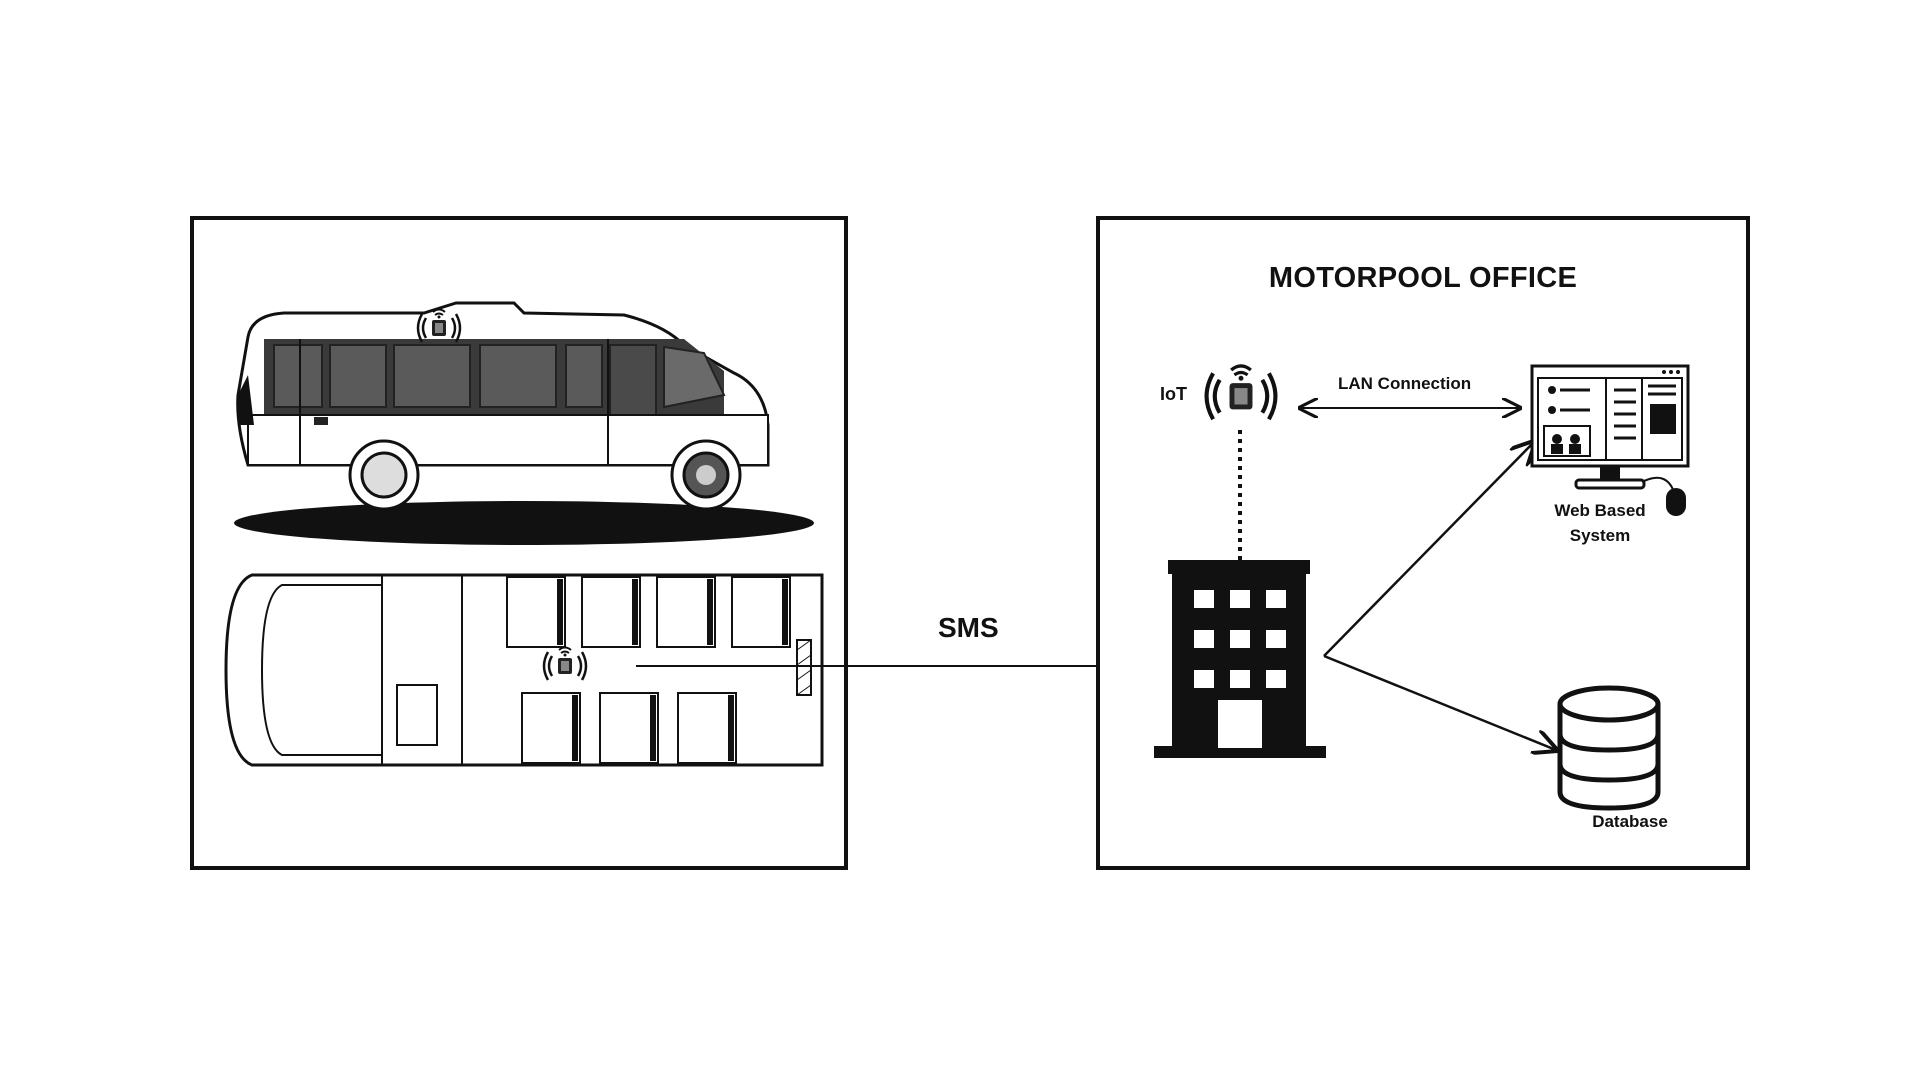 The height and width of the screenshot is (1080, 1920). What do you see at coordinates (1405, 383) in the screenshot?
I see `lan-connection-label: LAN Connection` at bounding box center [1405, 383].